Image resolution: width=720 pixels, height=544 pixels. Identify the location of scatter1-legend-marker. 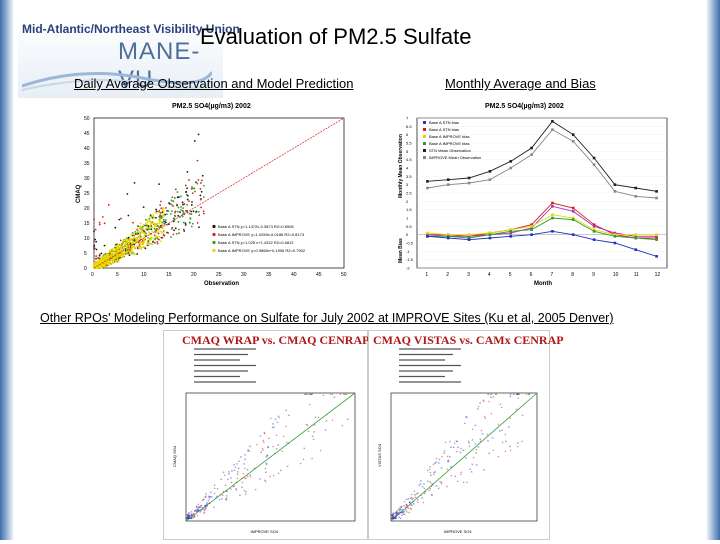
(214, 250).